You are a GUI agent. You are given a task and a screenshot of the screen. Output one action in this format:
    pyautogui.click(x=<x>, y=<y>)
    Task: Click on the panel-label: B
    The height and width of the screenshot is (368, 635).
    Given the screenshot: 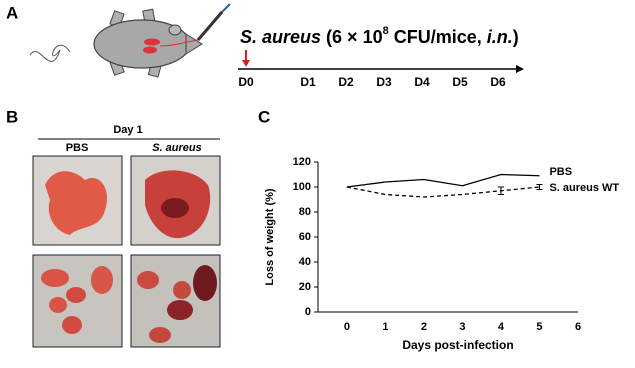 What is the action you would take?
    pyautogui.click(x=12, y=116)
    